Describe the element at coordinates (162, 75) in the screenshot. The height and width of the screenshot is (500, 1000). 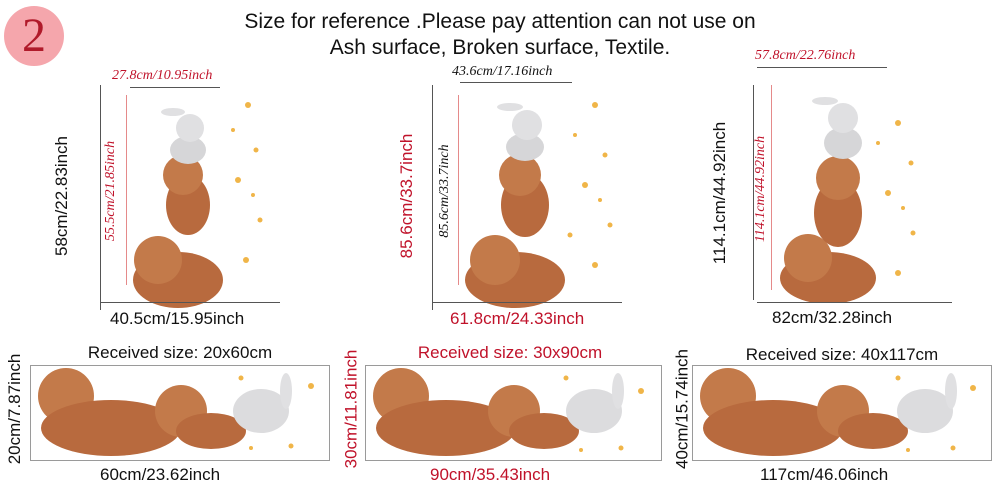
I see `inner-width-label: 27.8cm/10.95inch` at that location.